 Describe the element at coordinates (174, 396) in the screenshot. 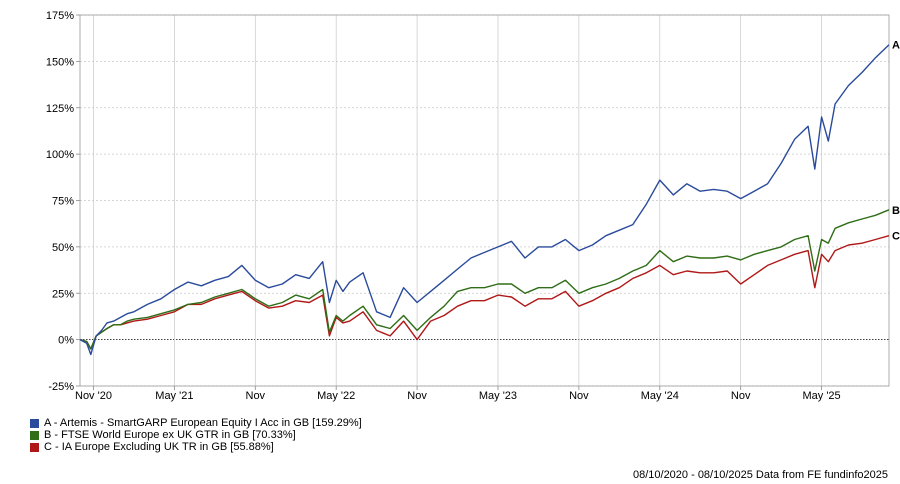

I see `x-tick-label: May '21` at that location.